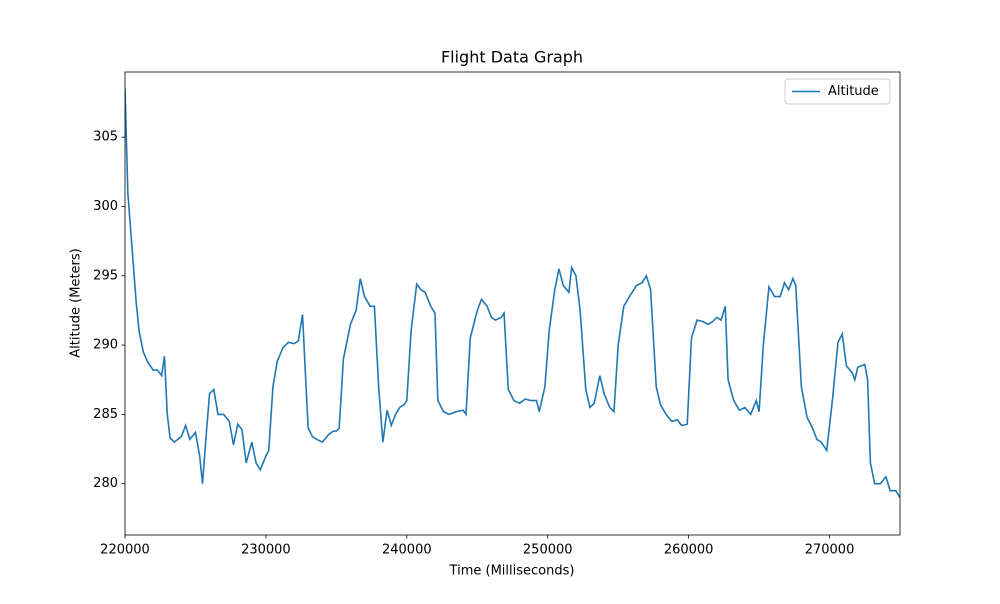 This screenshot has height=604, width=1000. I want to click on y-tick-label: 280, so click(105, 483).